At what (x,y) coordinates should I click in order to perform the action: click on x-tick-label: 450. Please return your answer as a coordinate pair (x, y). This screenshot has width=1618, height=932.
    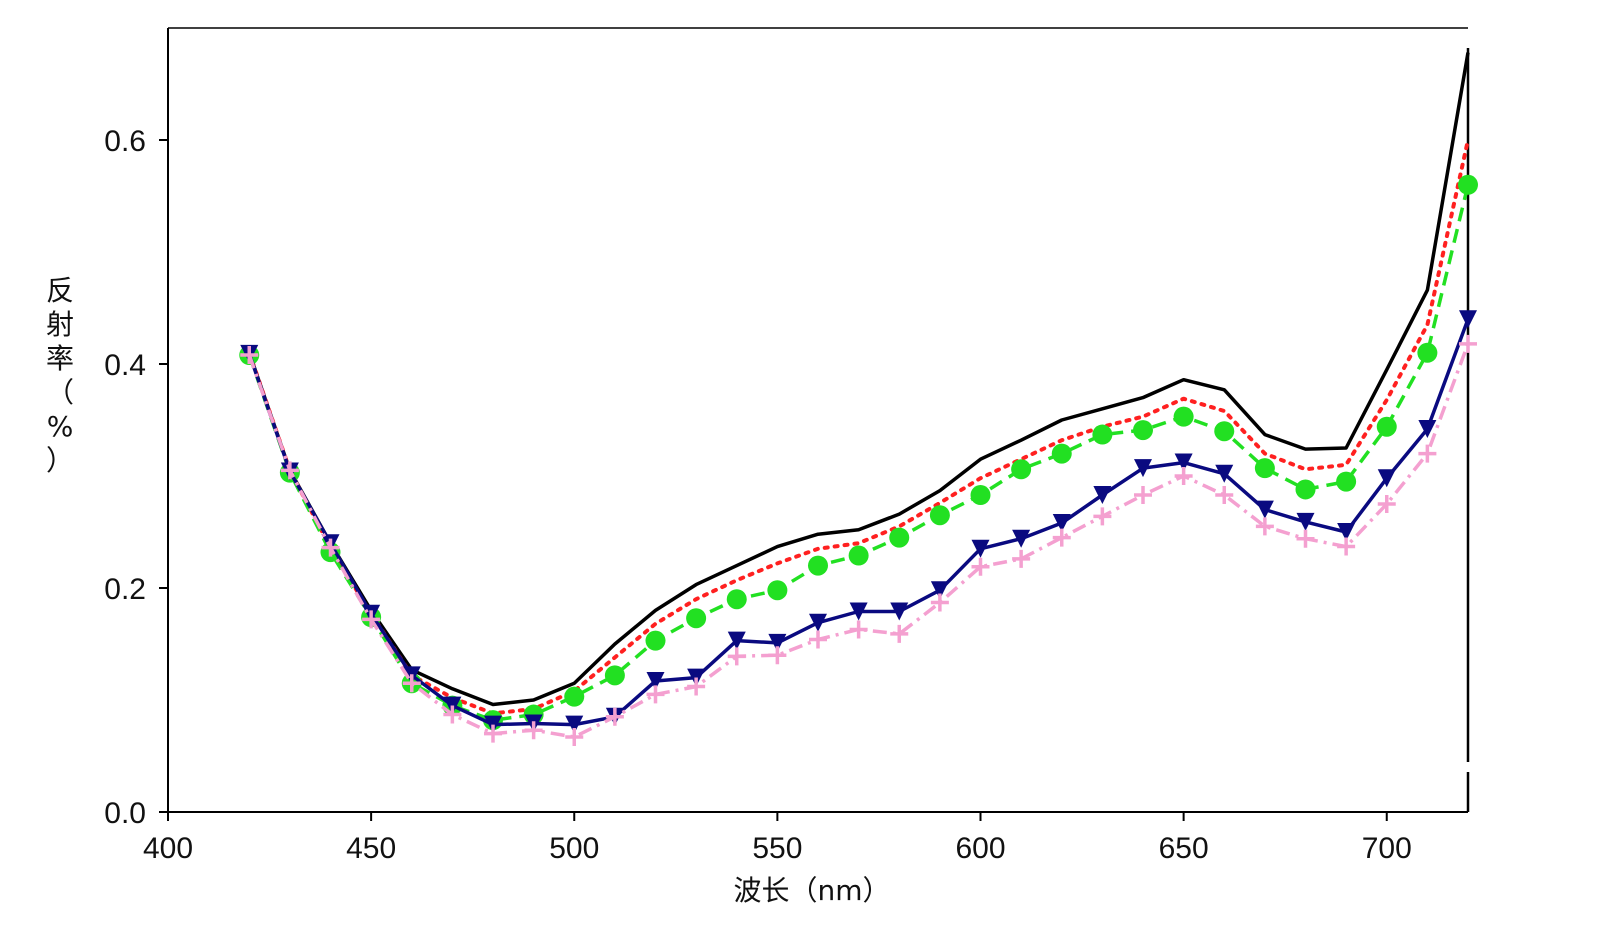
    Looking at the image, I should click on (371, 848).